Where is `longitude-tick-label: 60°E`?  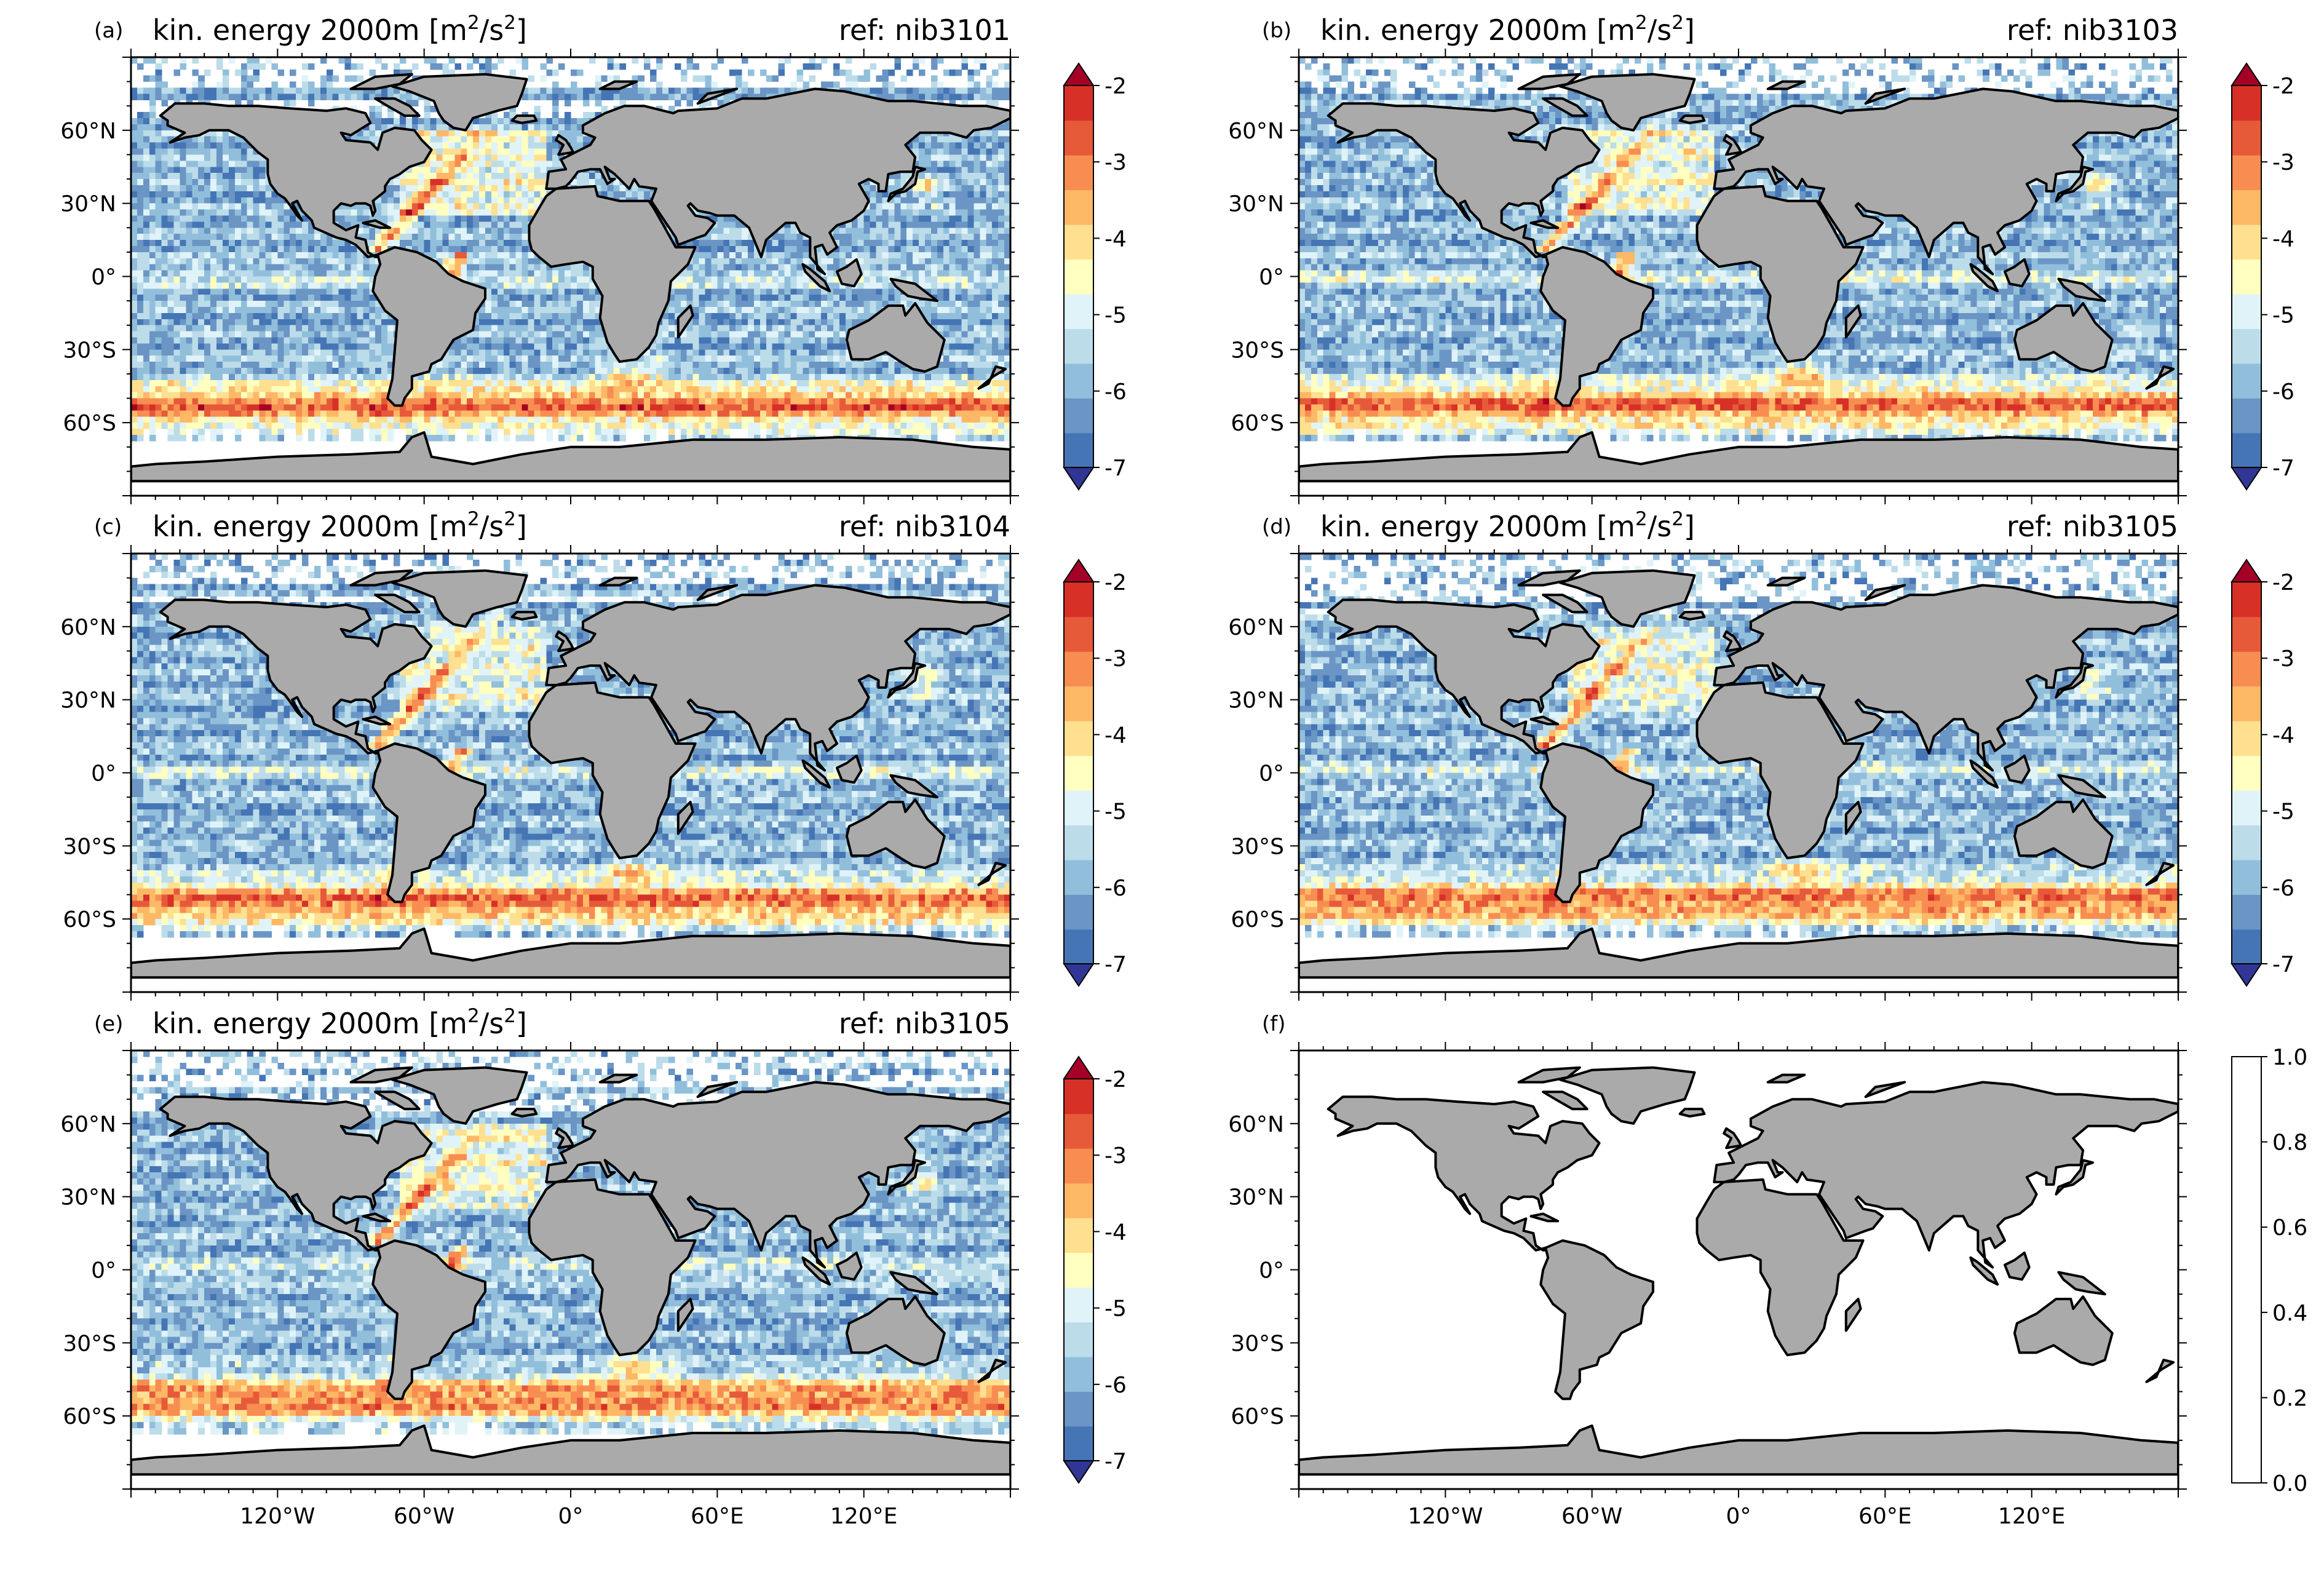
longitude-tick-label: 60°E is located at coordinates (718, 1516).